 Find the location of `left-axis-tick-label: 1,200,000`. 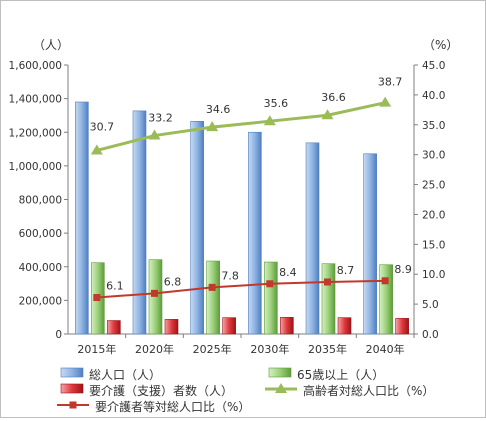

left-axis-tick-label: 1,200,000 is located at coordinates (35, 133).